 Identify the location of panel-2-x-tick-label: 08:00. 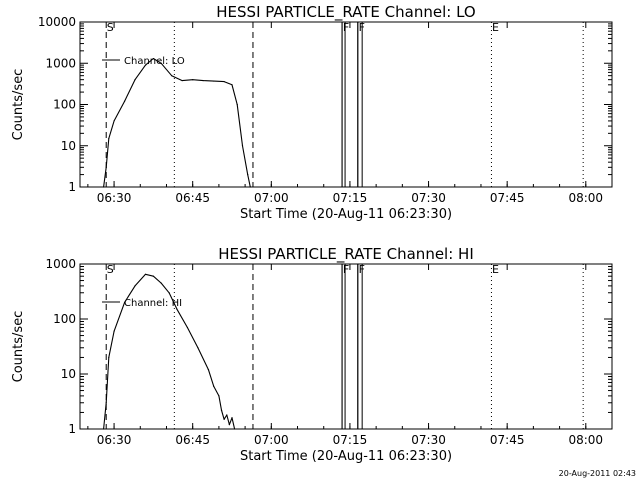
(585, 440).